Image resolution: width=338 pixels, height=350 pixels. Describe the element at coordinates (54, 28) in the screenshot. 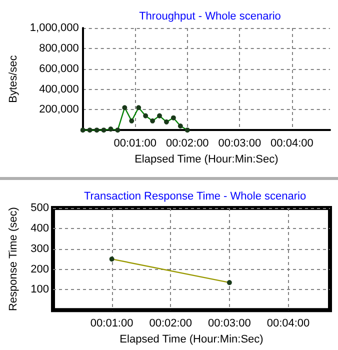

I see `y-tick-label: 1,000,000` at that location.